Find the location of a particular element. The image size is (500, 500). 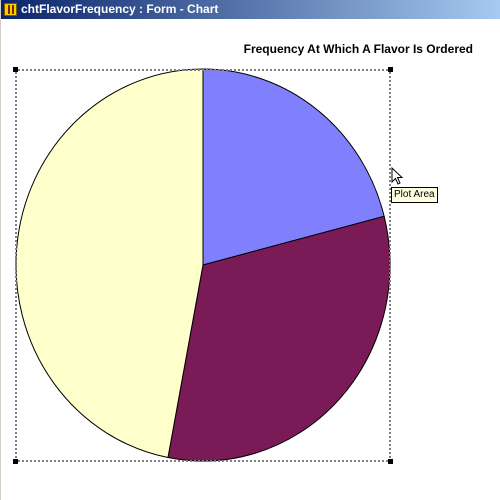

window-titlebar: chtFlavorFrequency : Form - Chart is located at coordinates (250, 9).